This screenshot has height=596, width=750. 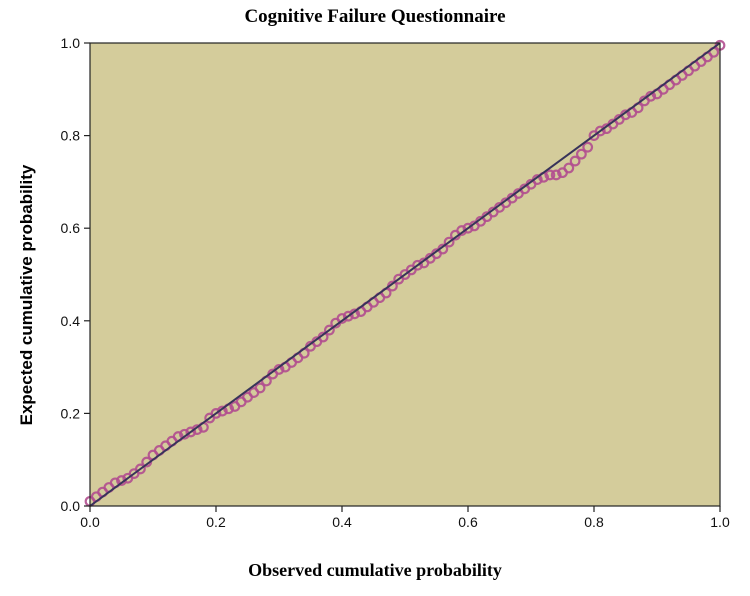 What do you see at coordinates (71, 321) in the screenshot?
I see `y-tick-label: 0.4` at bounding box center [71, 321].